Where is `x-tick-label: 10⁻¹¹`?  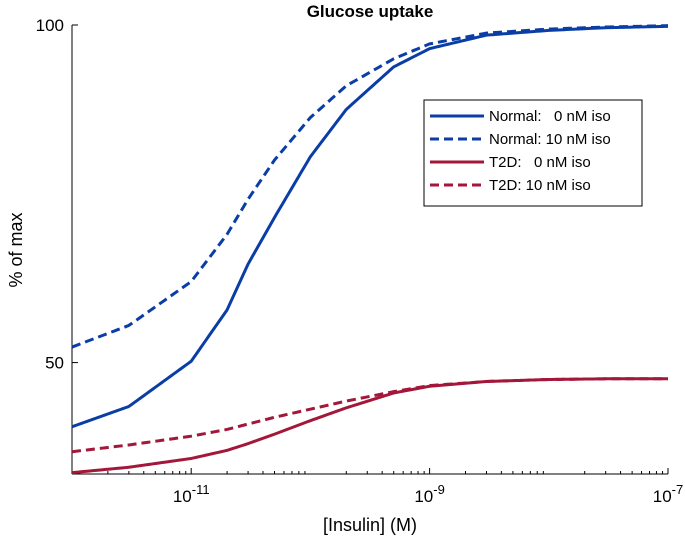 x-tick-label: 10⁻¹¹ is located at coordinates (191, 494).